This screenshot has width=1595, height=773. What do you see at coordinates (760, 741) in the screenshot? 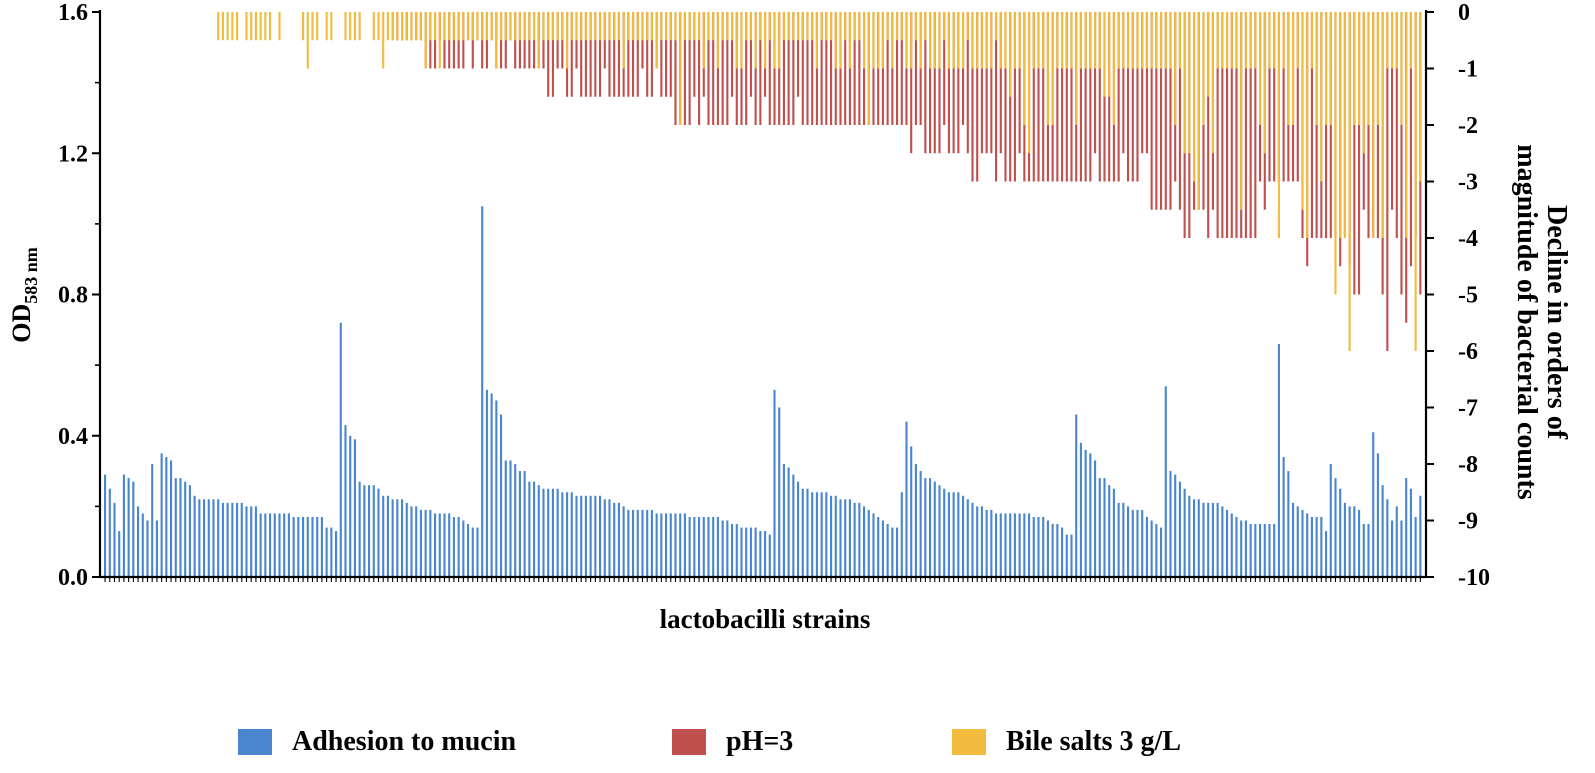
I see `legend-label-ph: pH=3` at bounding box center [760, 741].